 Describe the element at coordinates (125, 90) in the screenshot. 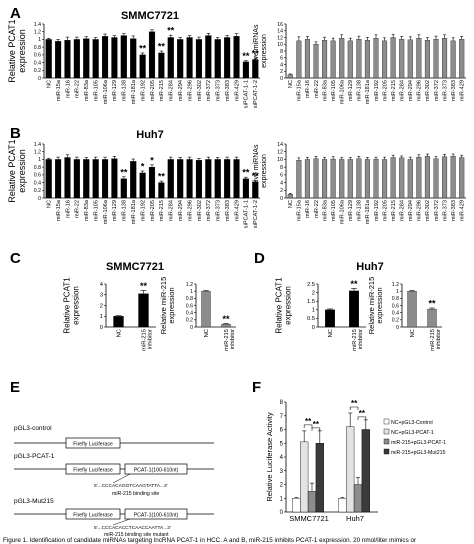

I see `x-tick-label: miR-138` at that location.